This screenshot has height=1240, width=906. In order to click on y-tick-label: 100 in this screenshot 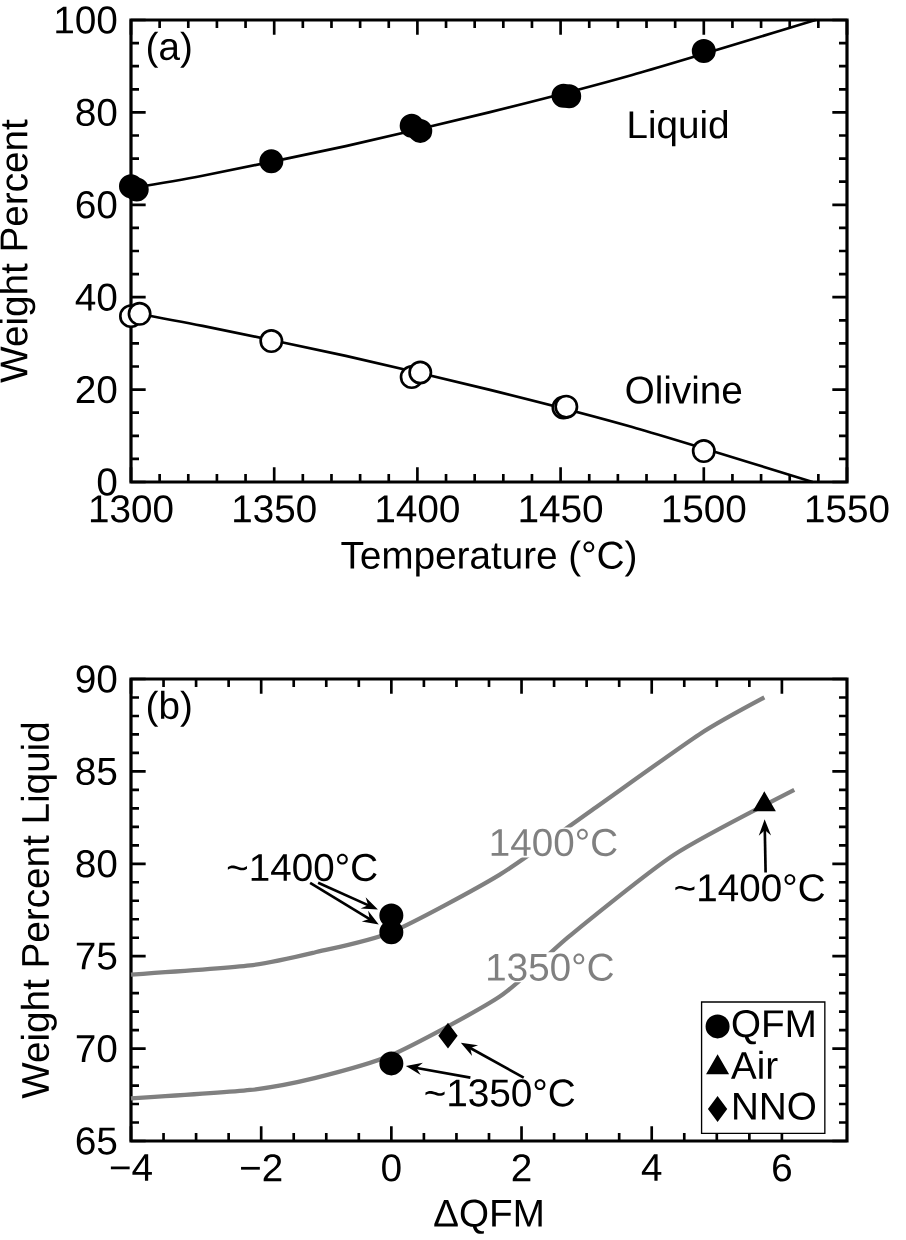, I will do `click(86, 20)`.